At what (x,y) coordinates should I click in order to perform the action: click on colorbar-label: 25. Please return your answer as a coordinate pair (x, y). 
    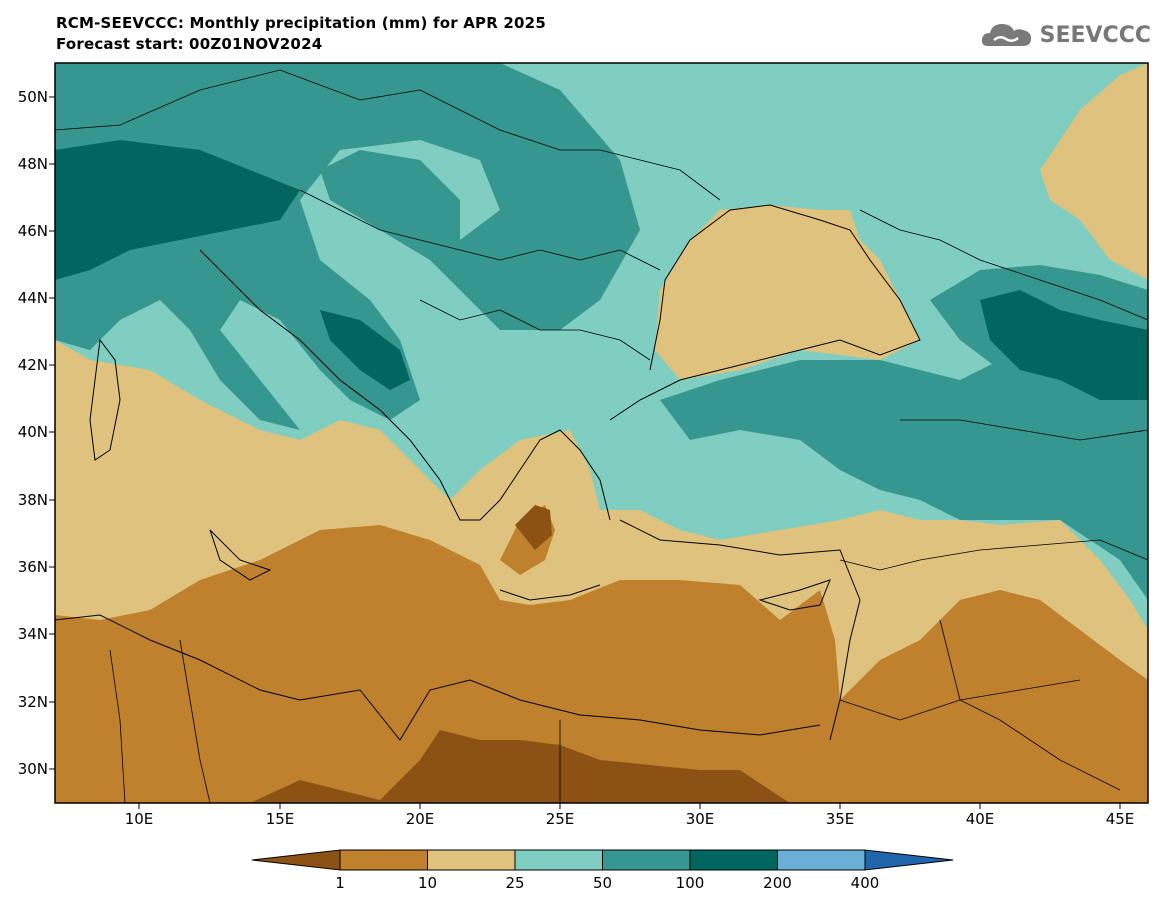
    Looking at the image, I should click on (515, 883).